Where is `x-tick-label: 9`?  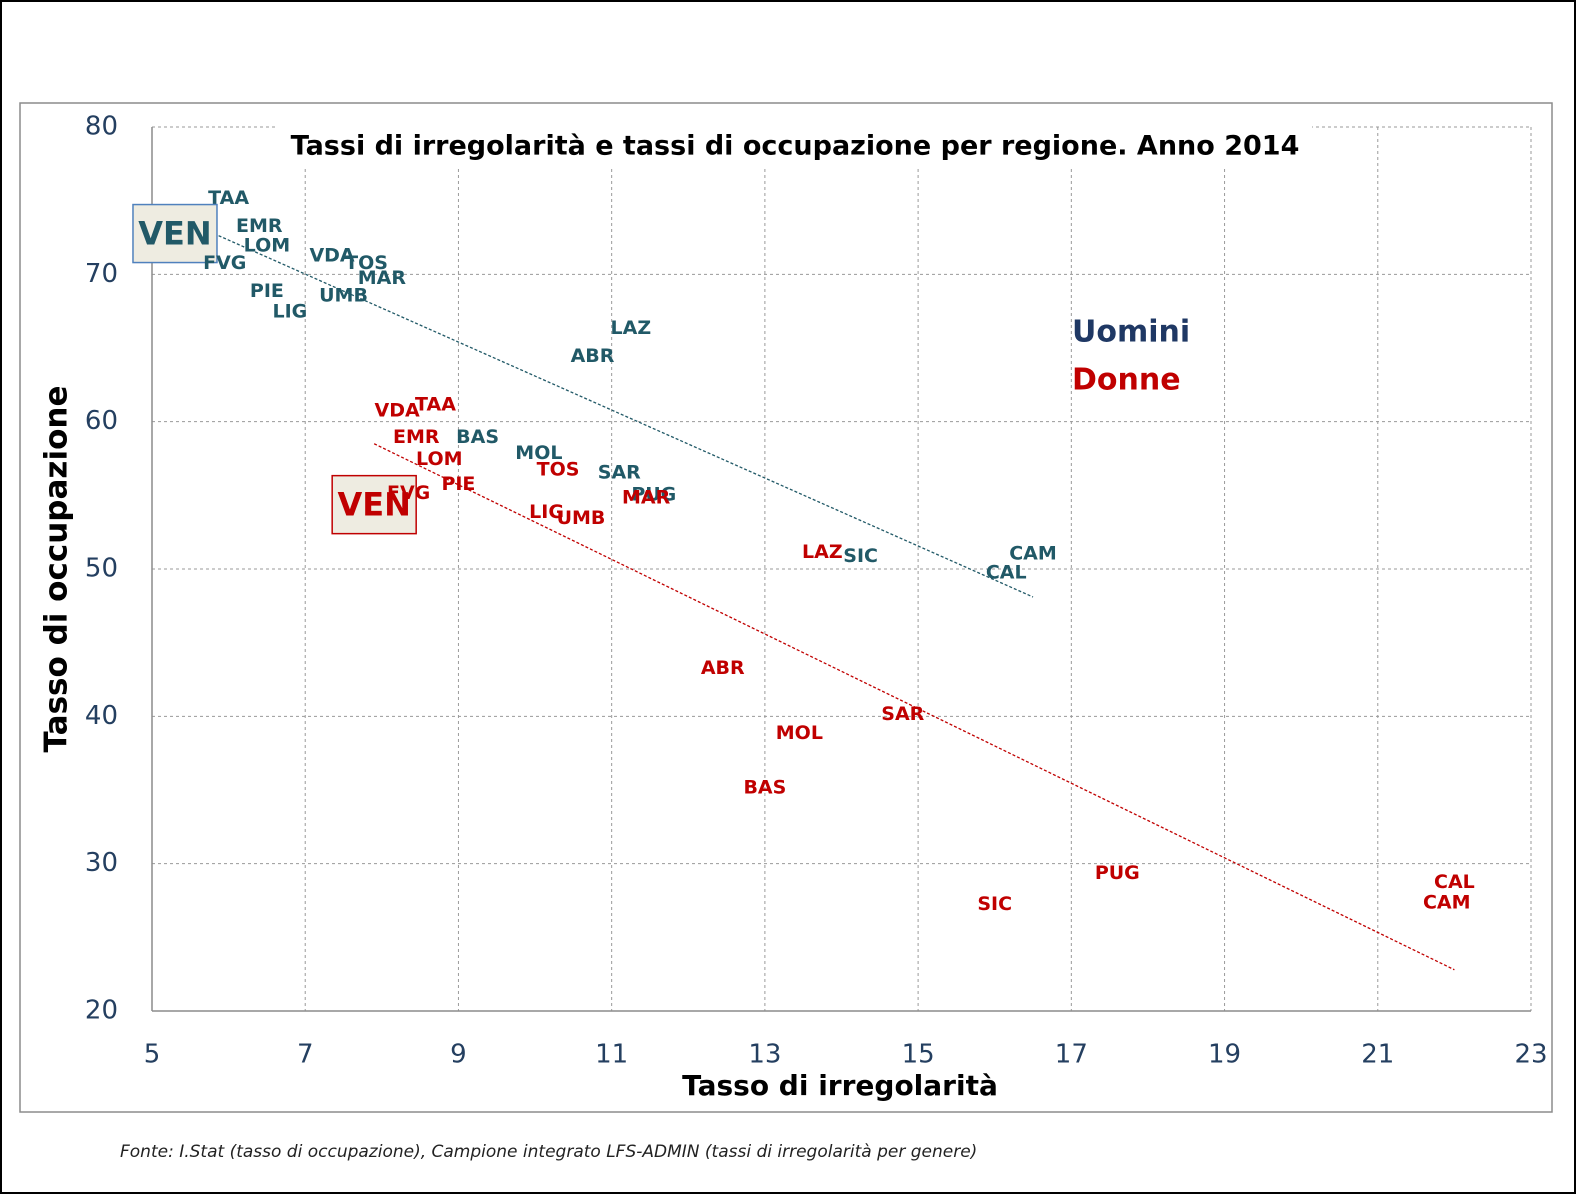 x-tick-label: 9 is located at coordinates (458, 1055).